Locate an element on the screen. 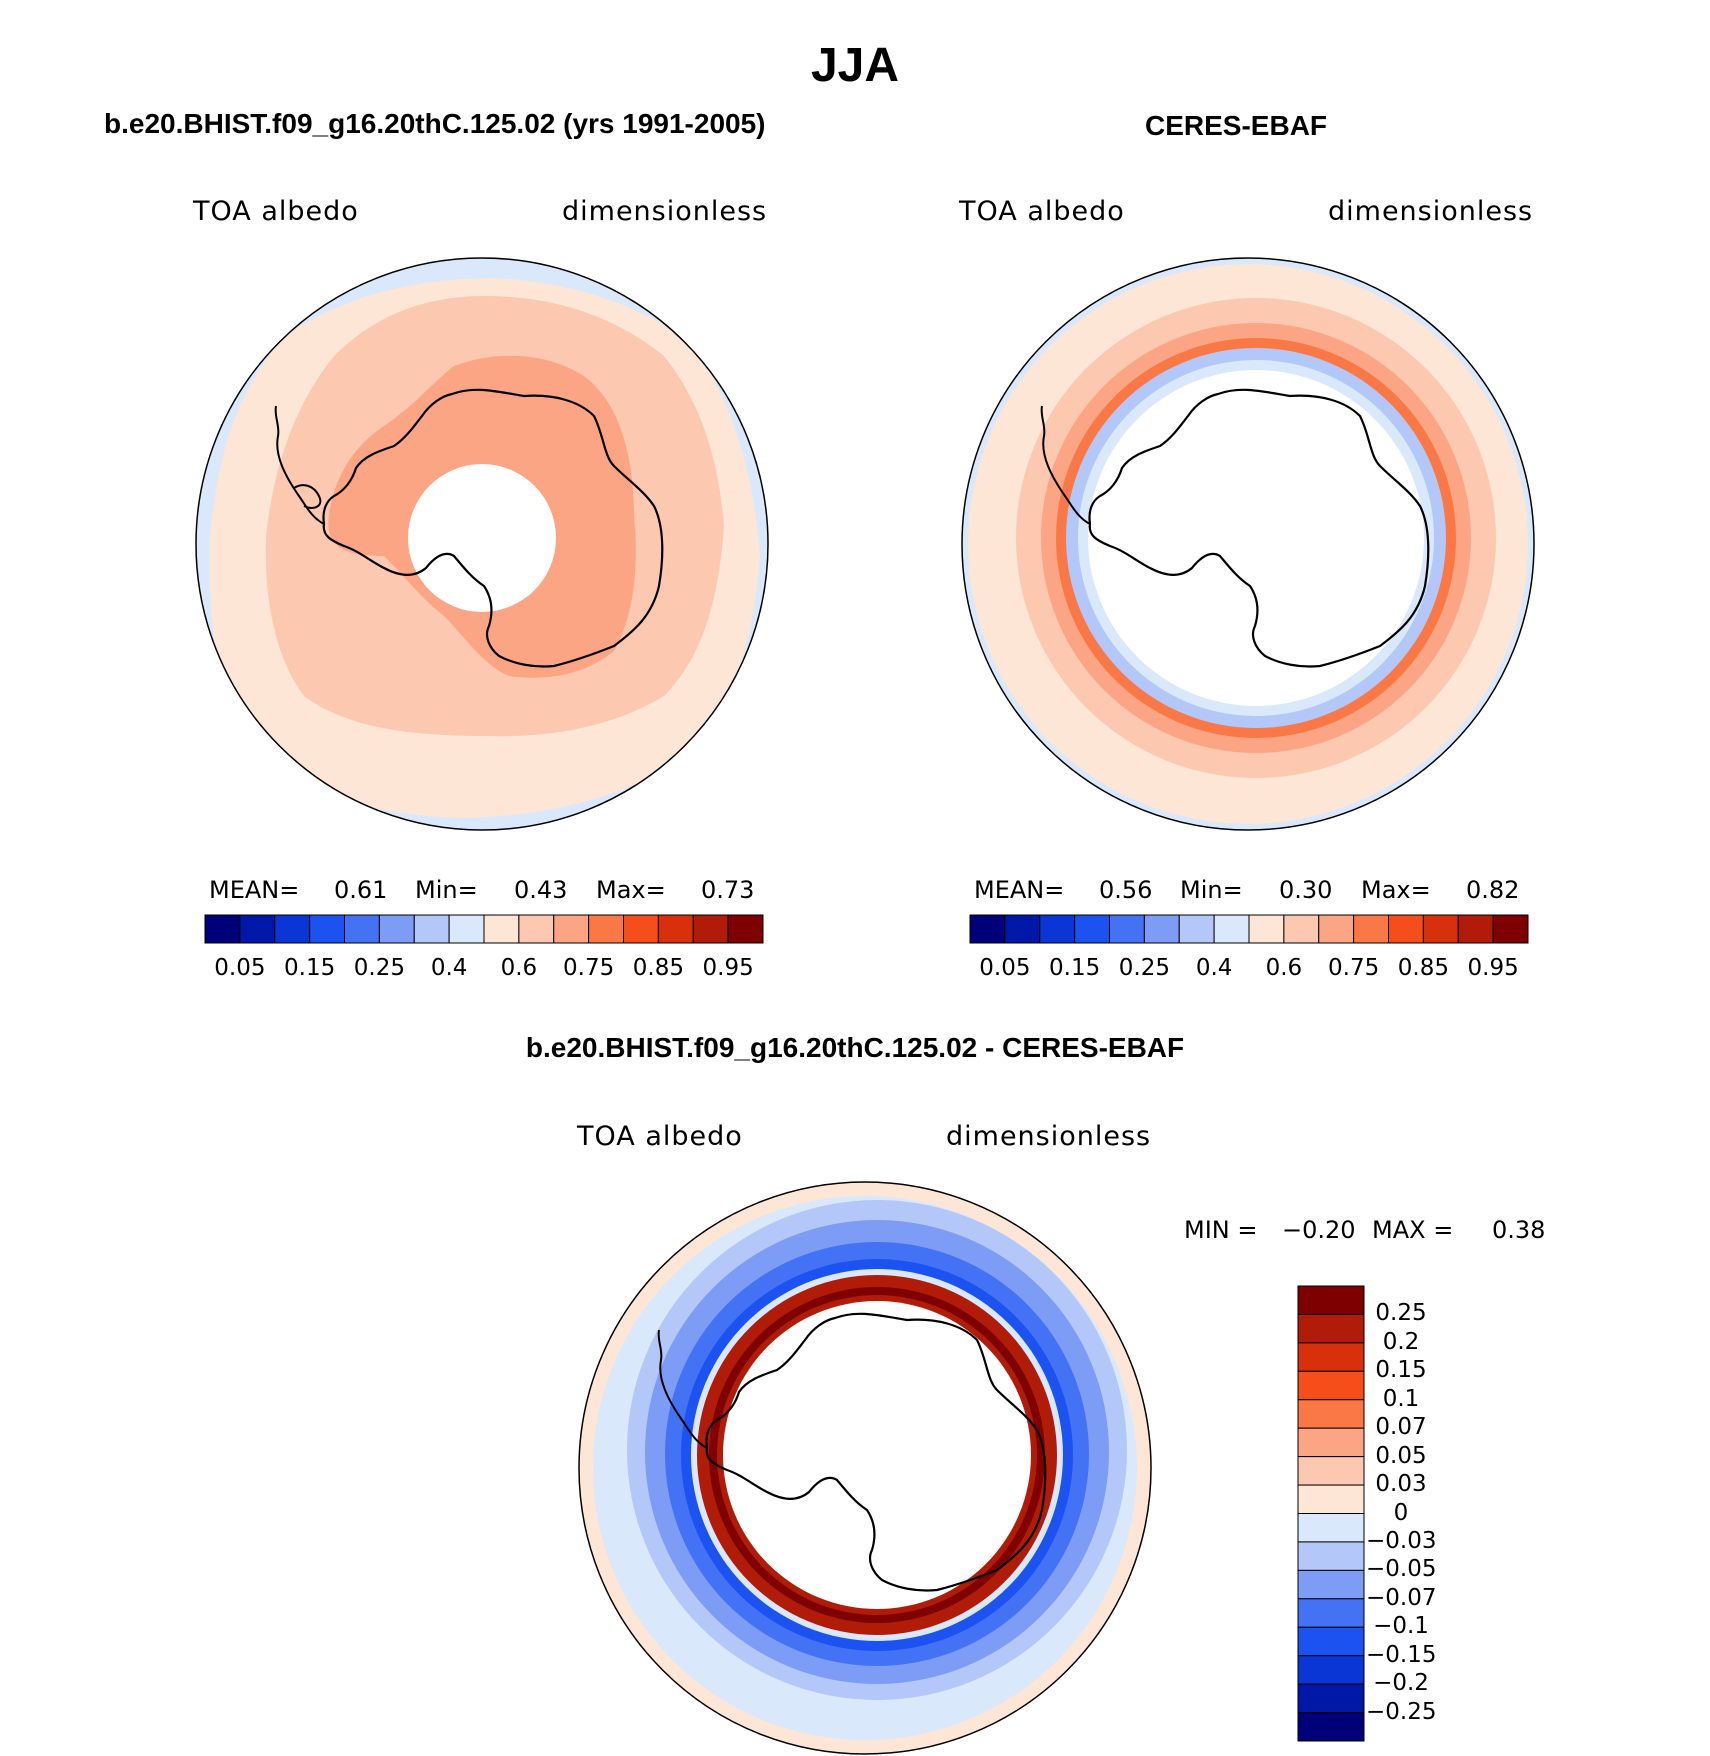  colorbar-model is located at coordinates (484, 929).